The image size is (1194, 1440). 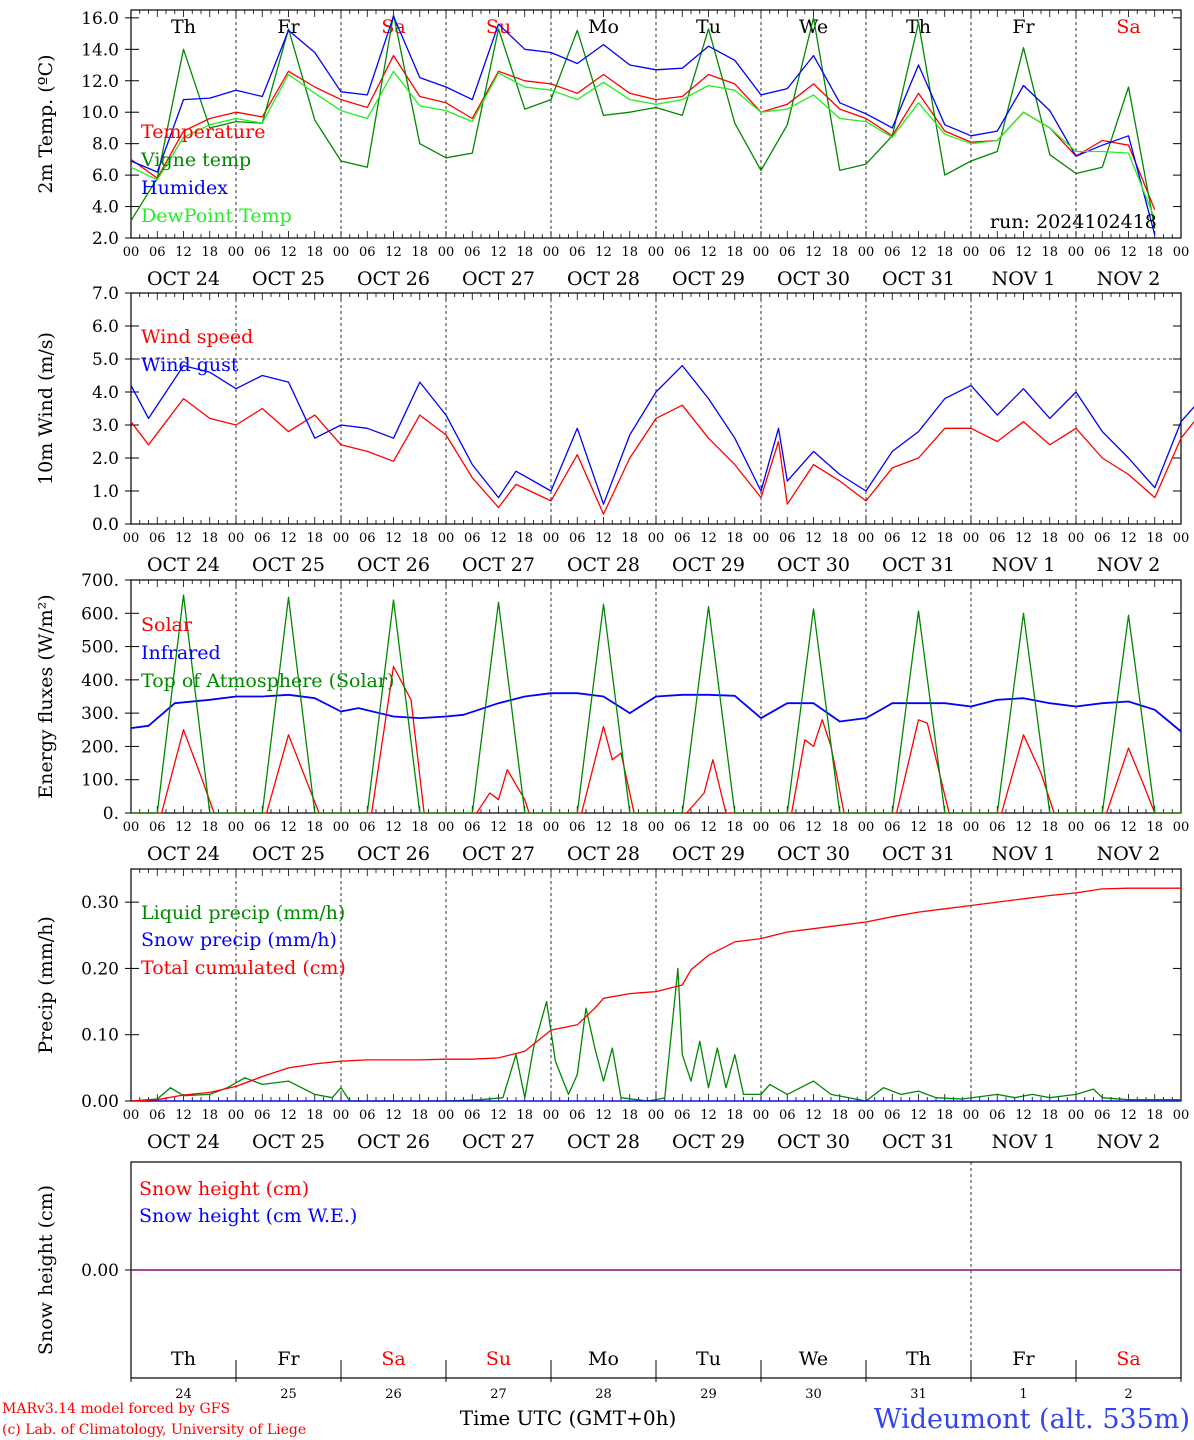 What do you see at coordinates (105, 525) in the screenshot?
I see `y-tick-label: 0.0` at bounding box center [105, 525].